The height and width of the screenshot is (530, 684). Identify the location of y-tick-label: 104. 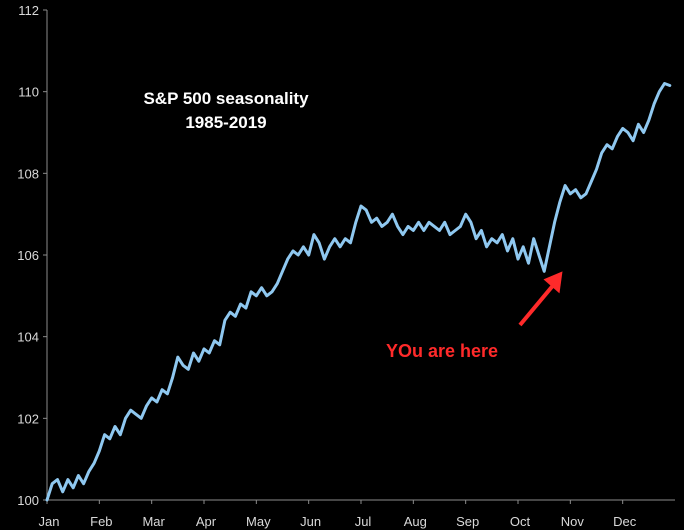
(28, 337).